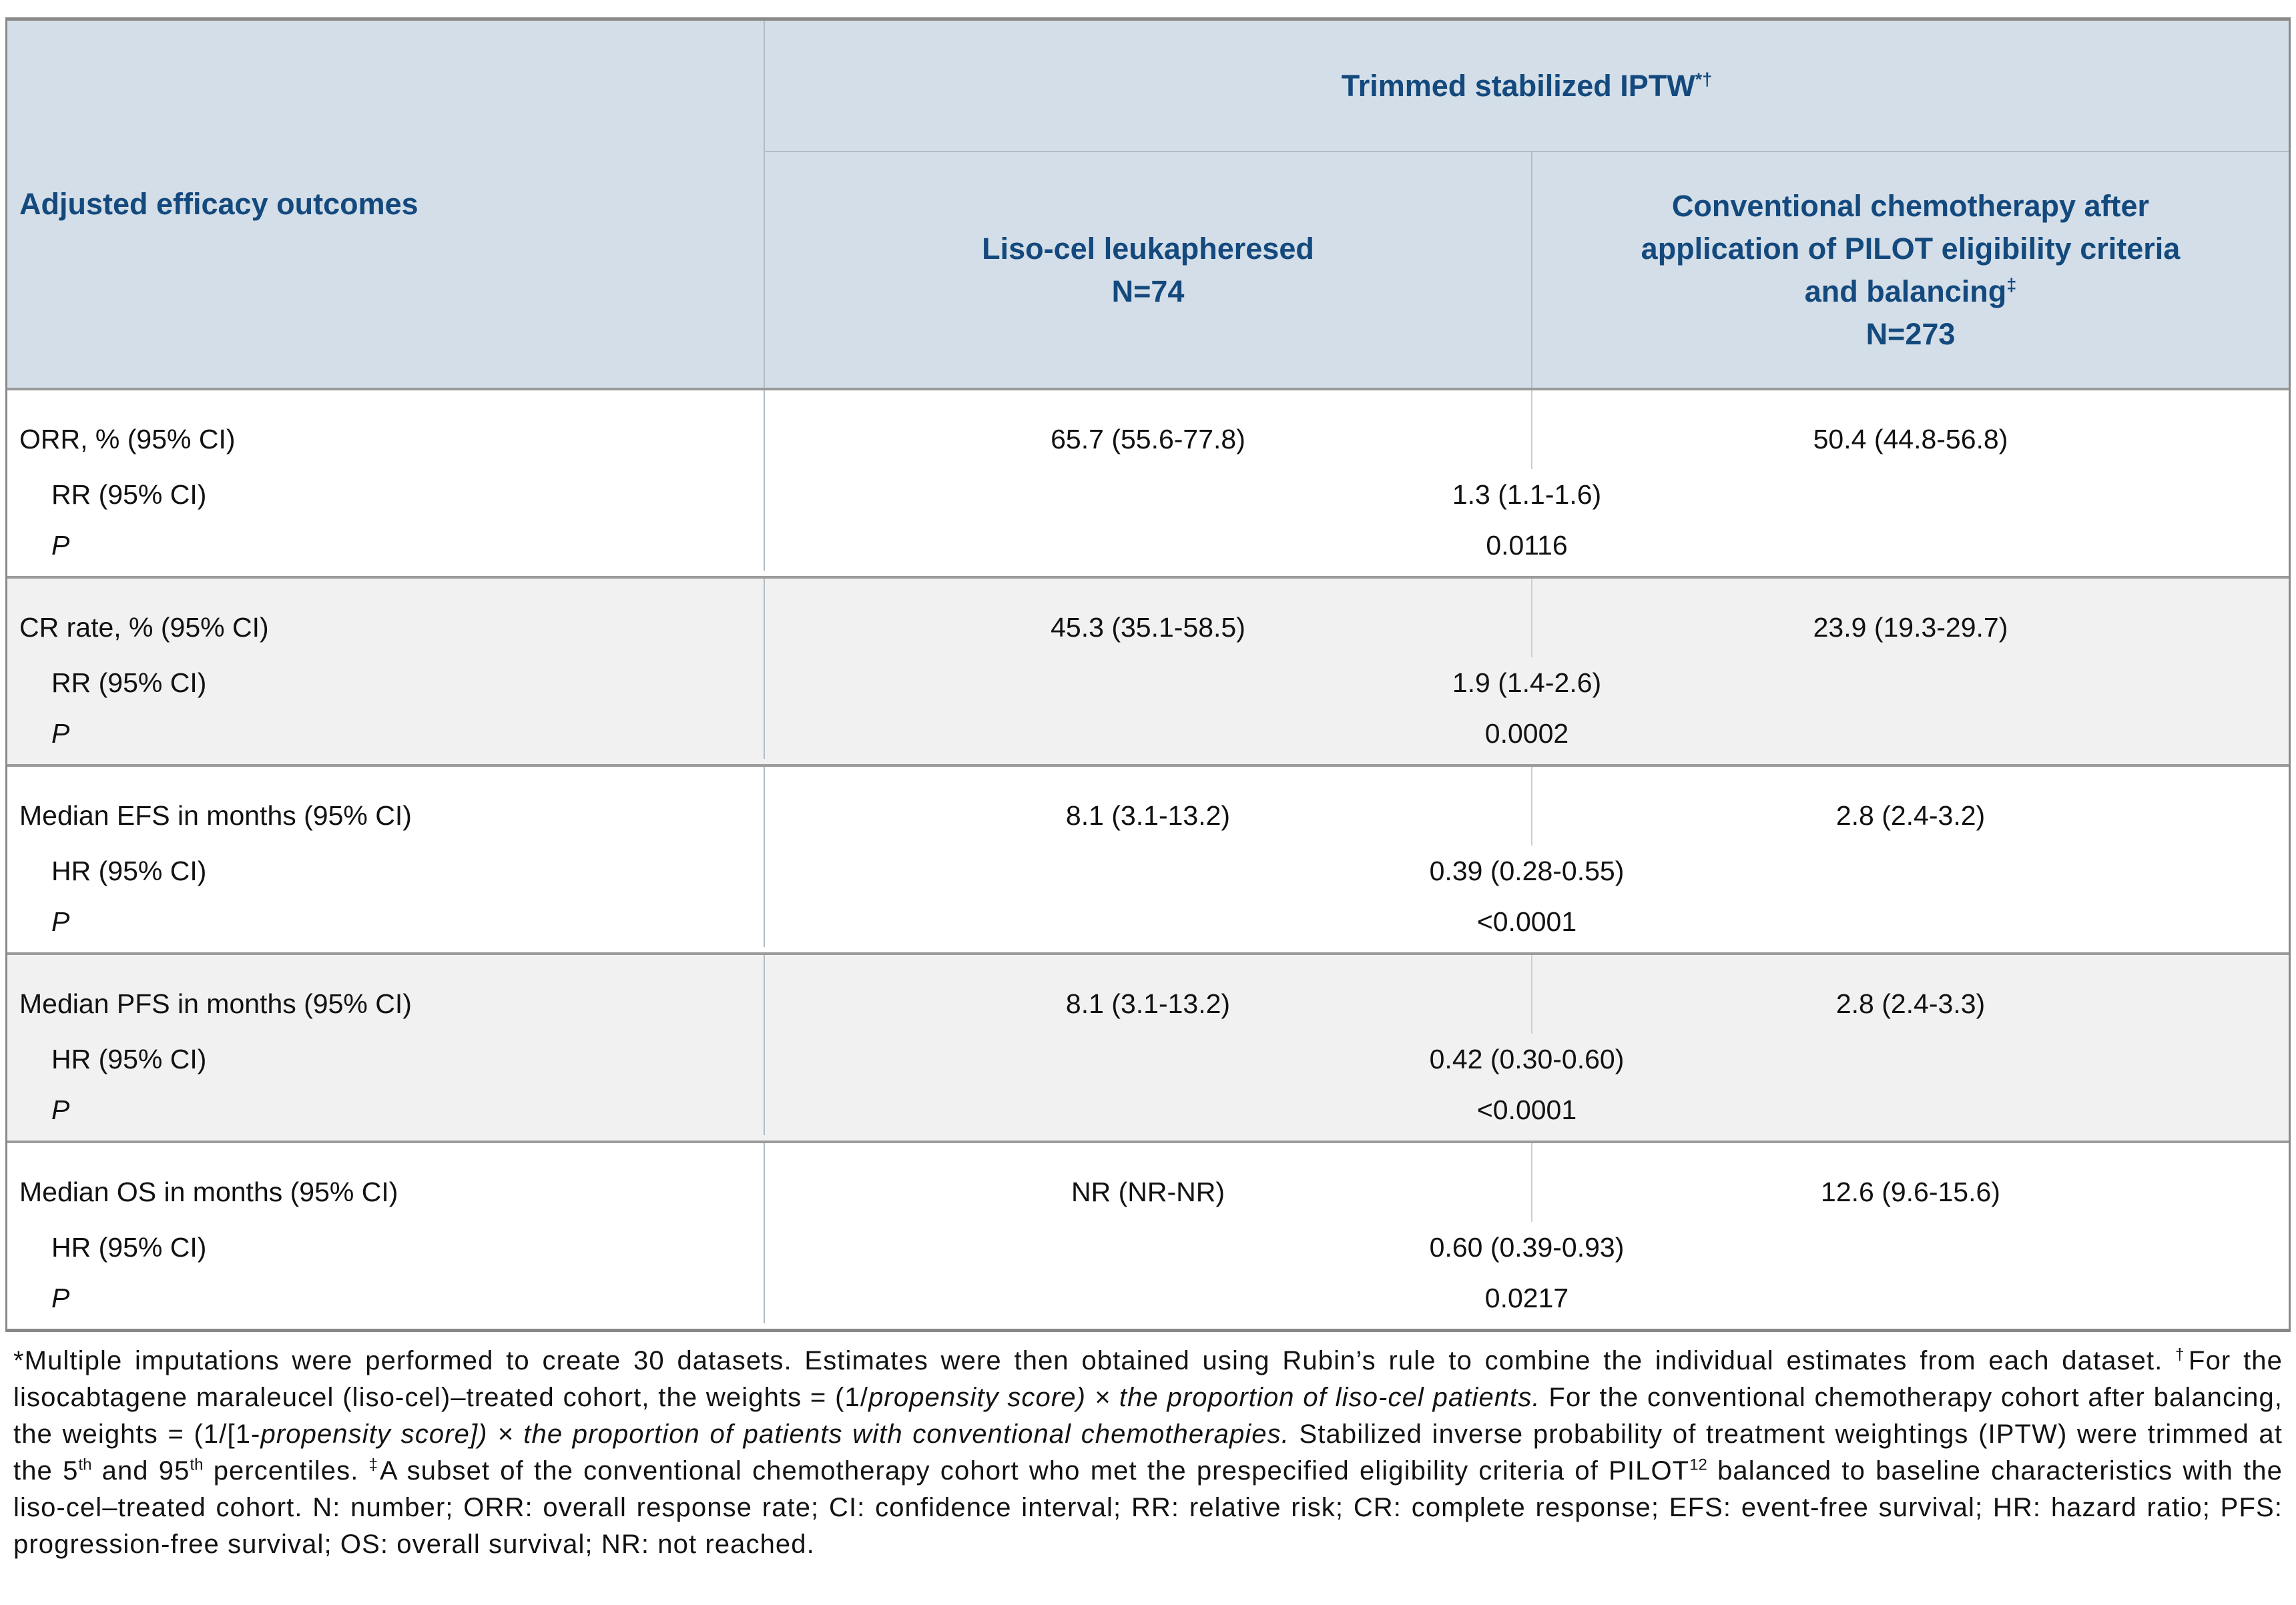 The height and width of the screenshot is (1605, 2296). What do you see at coordinates (1910, 627) in the screenshot?
I see `value-chemo: 23.9 (19.3-29.7)` at bounding box center [1910, 627].